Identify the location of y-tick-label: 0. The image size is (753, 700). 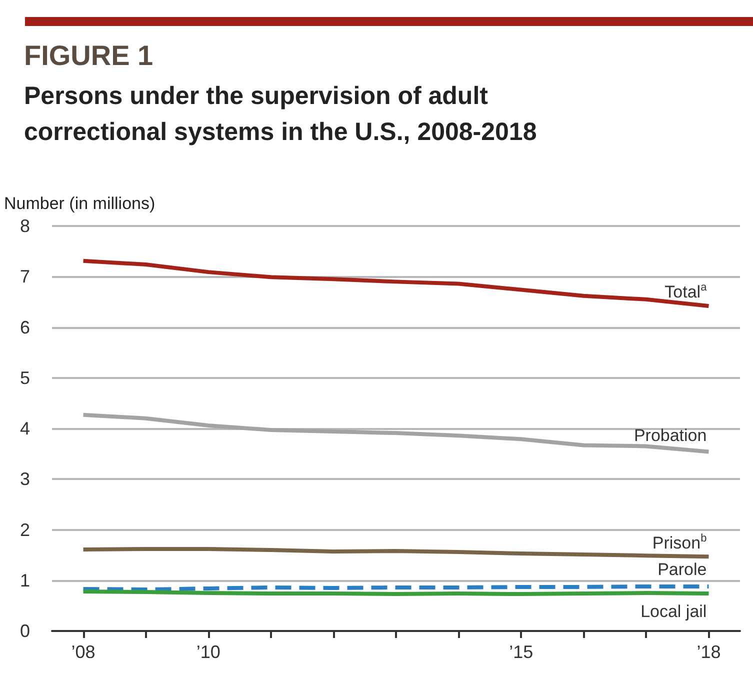
(25, 631).